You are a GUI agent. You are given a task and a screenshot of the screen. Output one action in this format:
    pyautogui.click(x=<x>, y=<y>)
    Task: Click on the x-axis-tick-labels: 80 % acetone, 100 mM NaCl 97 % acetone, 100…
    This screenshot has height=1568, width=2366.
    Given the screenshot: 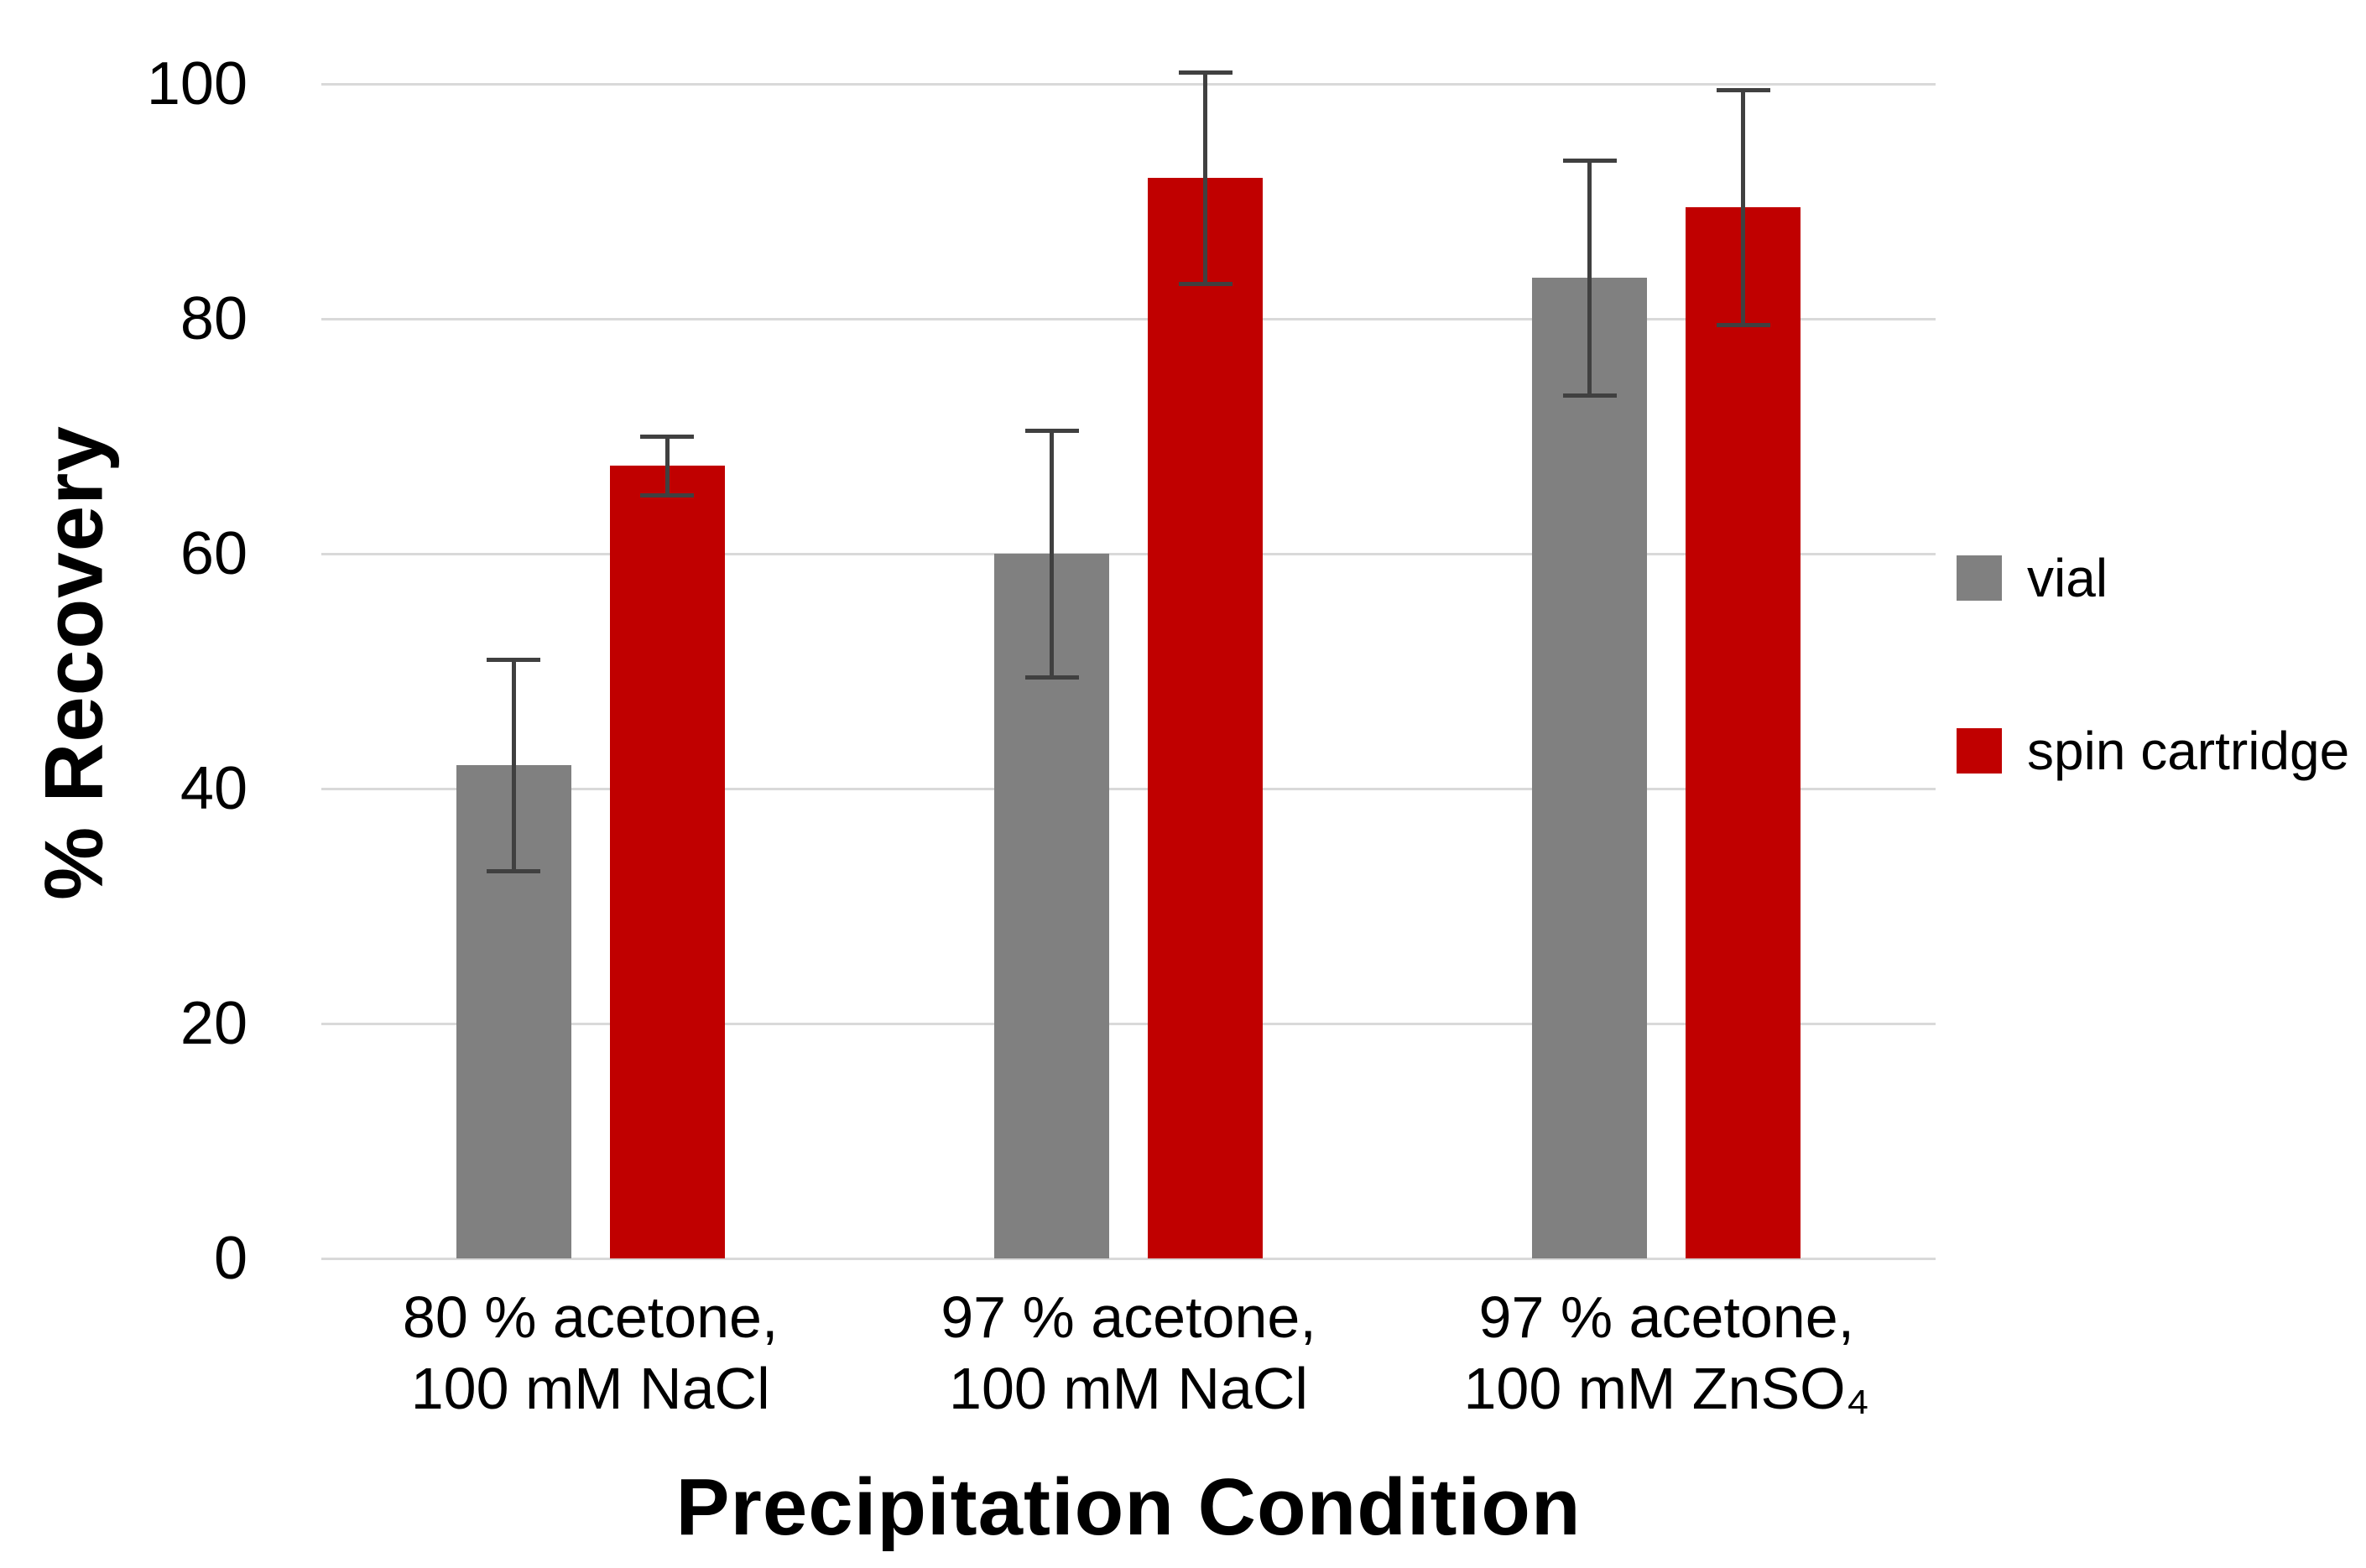 What is the action you would take?
    pyautogui.click(x=1128, y=1374)
    